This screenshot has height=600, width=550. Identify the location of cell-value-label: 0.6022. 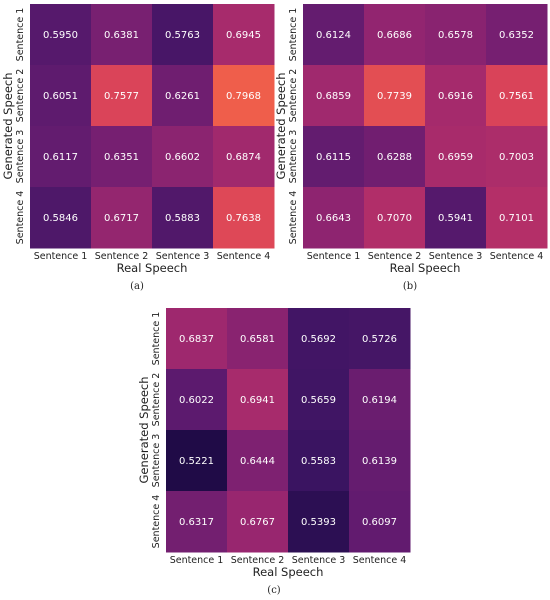
(196, 400).